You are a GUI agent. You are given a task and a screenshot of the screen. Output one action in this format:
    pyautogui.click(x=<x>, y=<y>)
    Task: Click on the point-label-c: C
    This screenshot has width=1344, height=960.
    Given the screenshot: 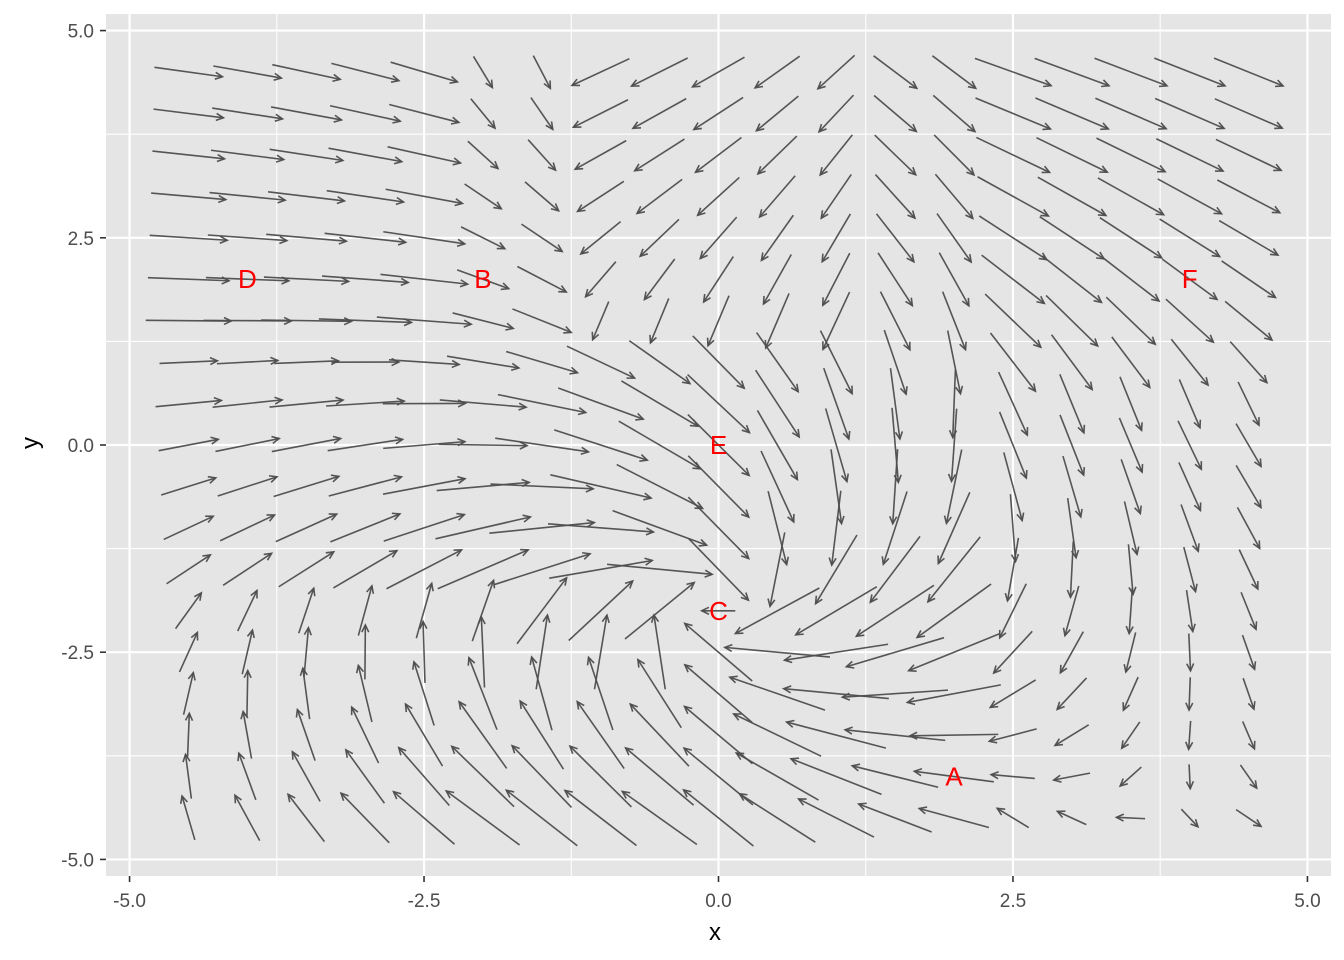 What is the action you would take?
    pyautogui.click(x=718, y=611)
    